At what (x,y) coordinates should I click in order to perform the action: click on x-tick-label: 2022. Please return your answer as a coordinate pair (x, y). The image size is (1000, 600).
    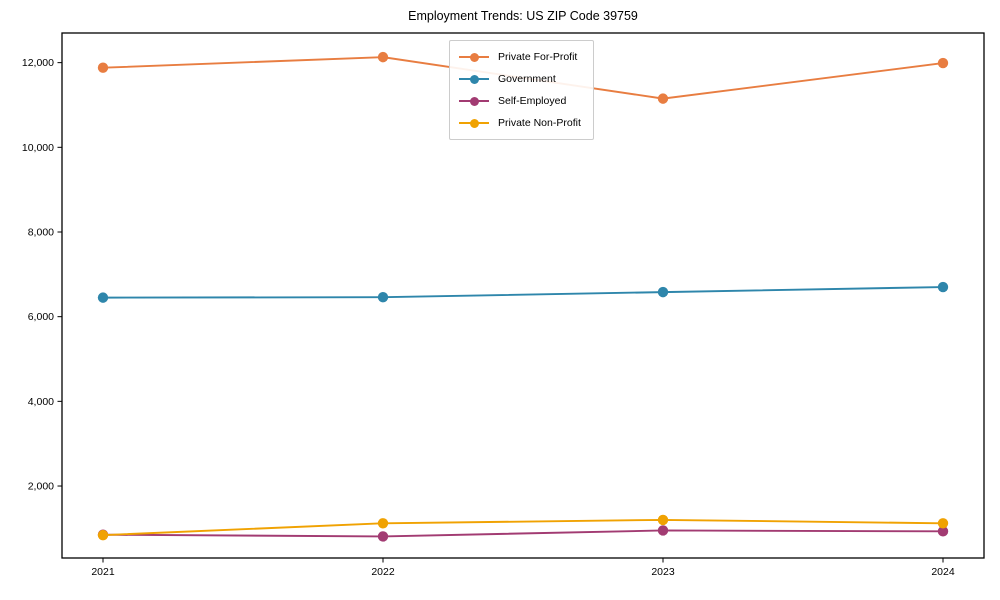
    Looking at the image, I should click on (383, 572).